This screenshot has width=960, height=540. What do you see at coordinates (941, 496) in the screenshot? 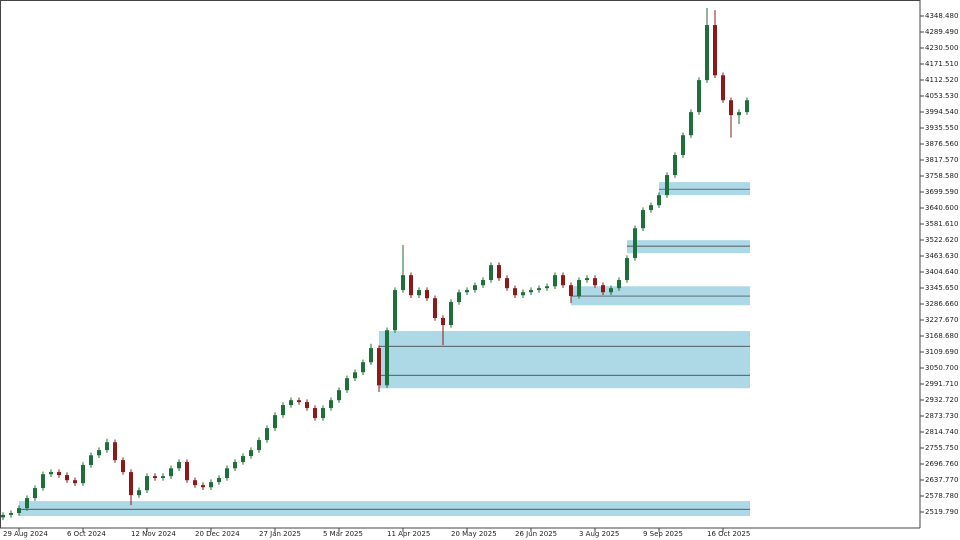
I see `y-tick-label: 2578.780` at bounding box center [941, 496].